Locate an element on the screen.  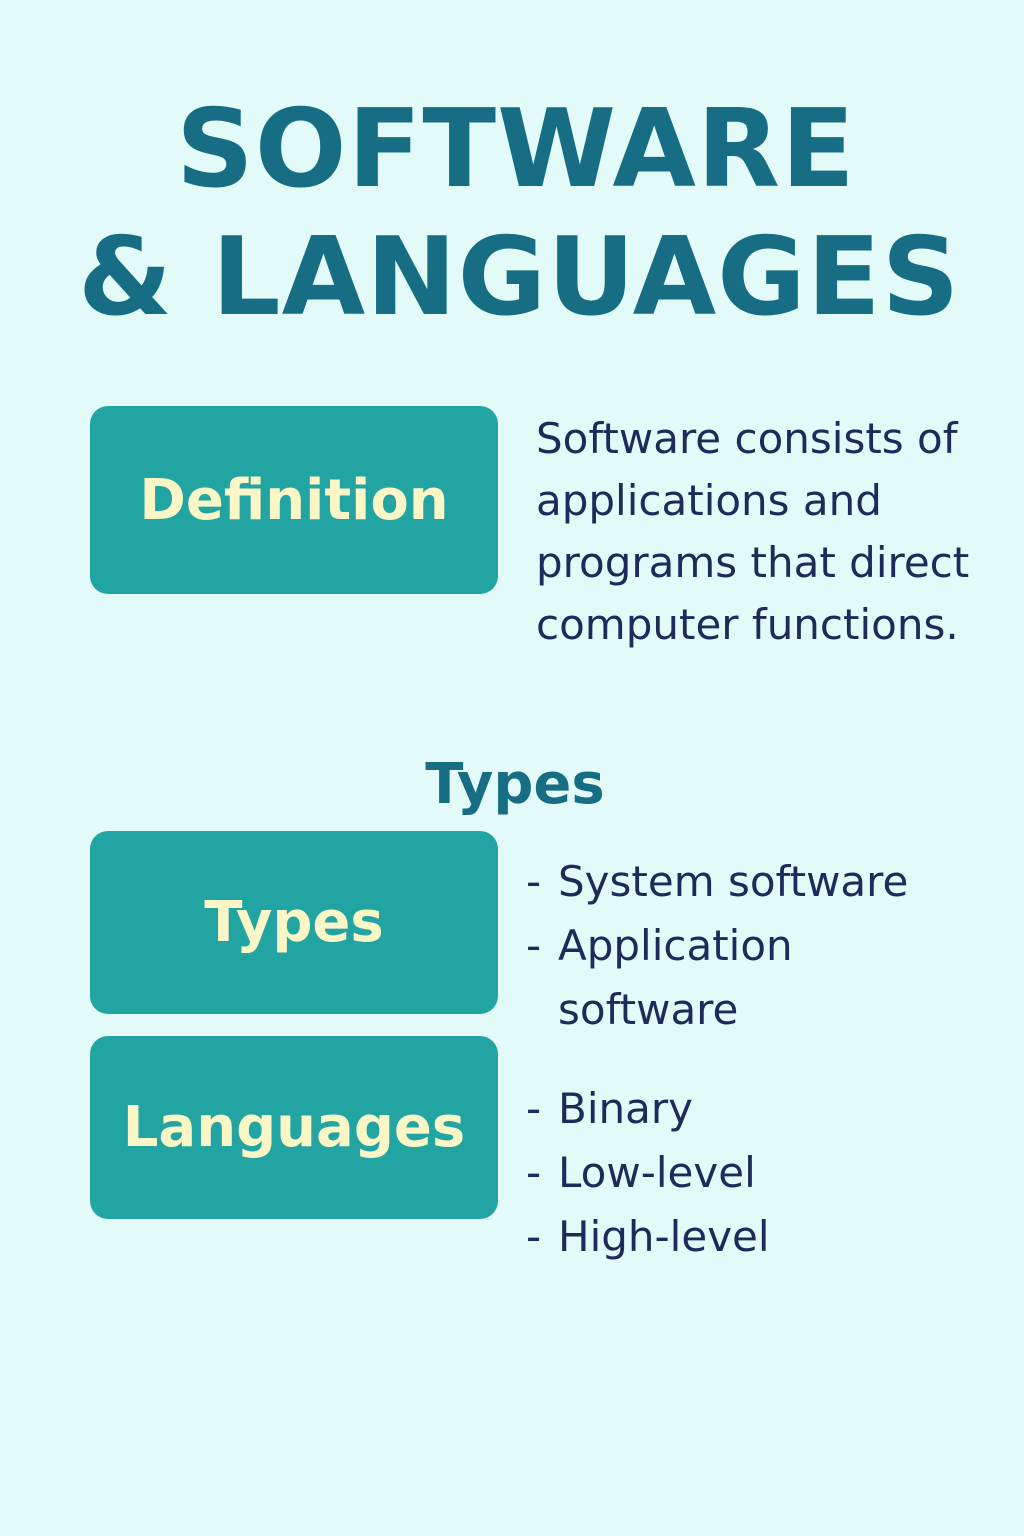
types-label: Types is located at coordinates (294, 922).